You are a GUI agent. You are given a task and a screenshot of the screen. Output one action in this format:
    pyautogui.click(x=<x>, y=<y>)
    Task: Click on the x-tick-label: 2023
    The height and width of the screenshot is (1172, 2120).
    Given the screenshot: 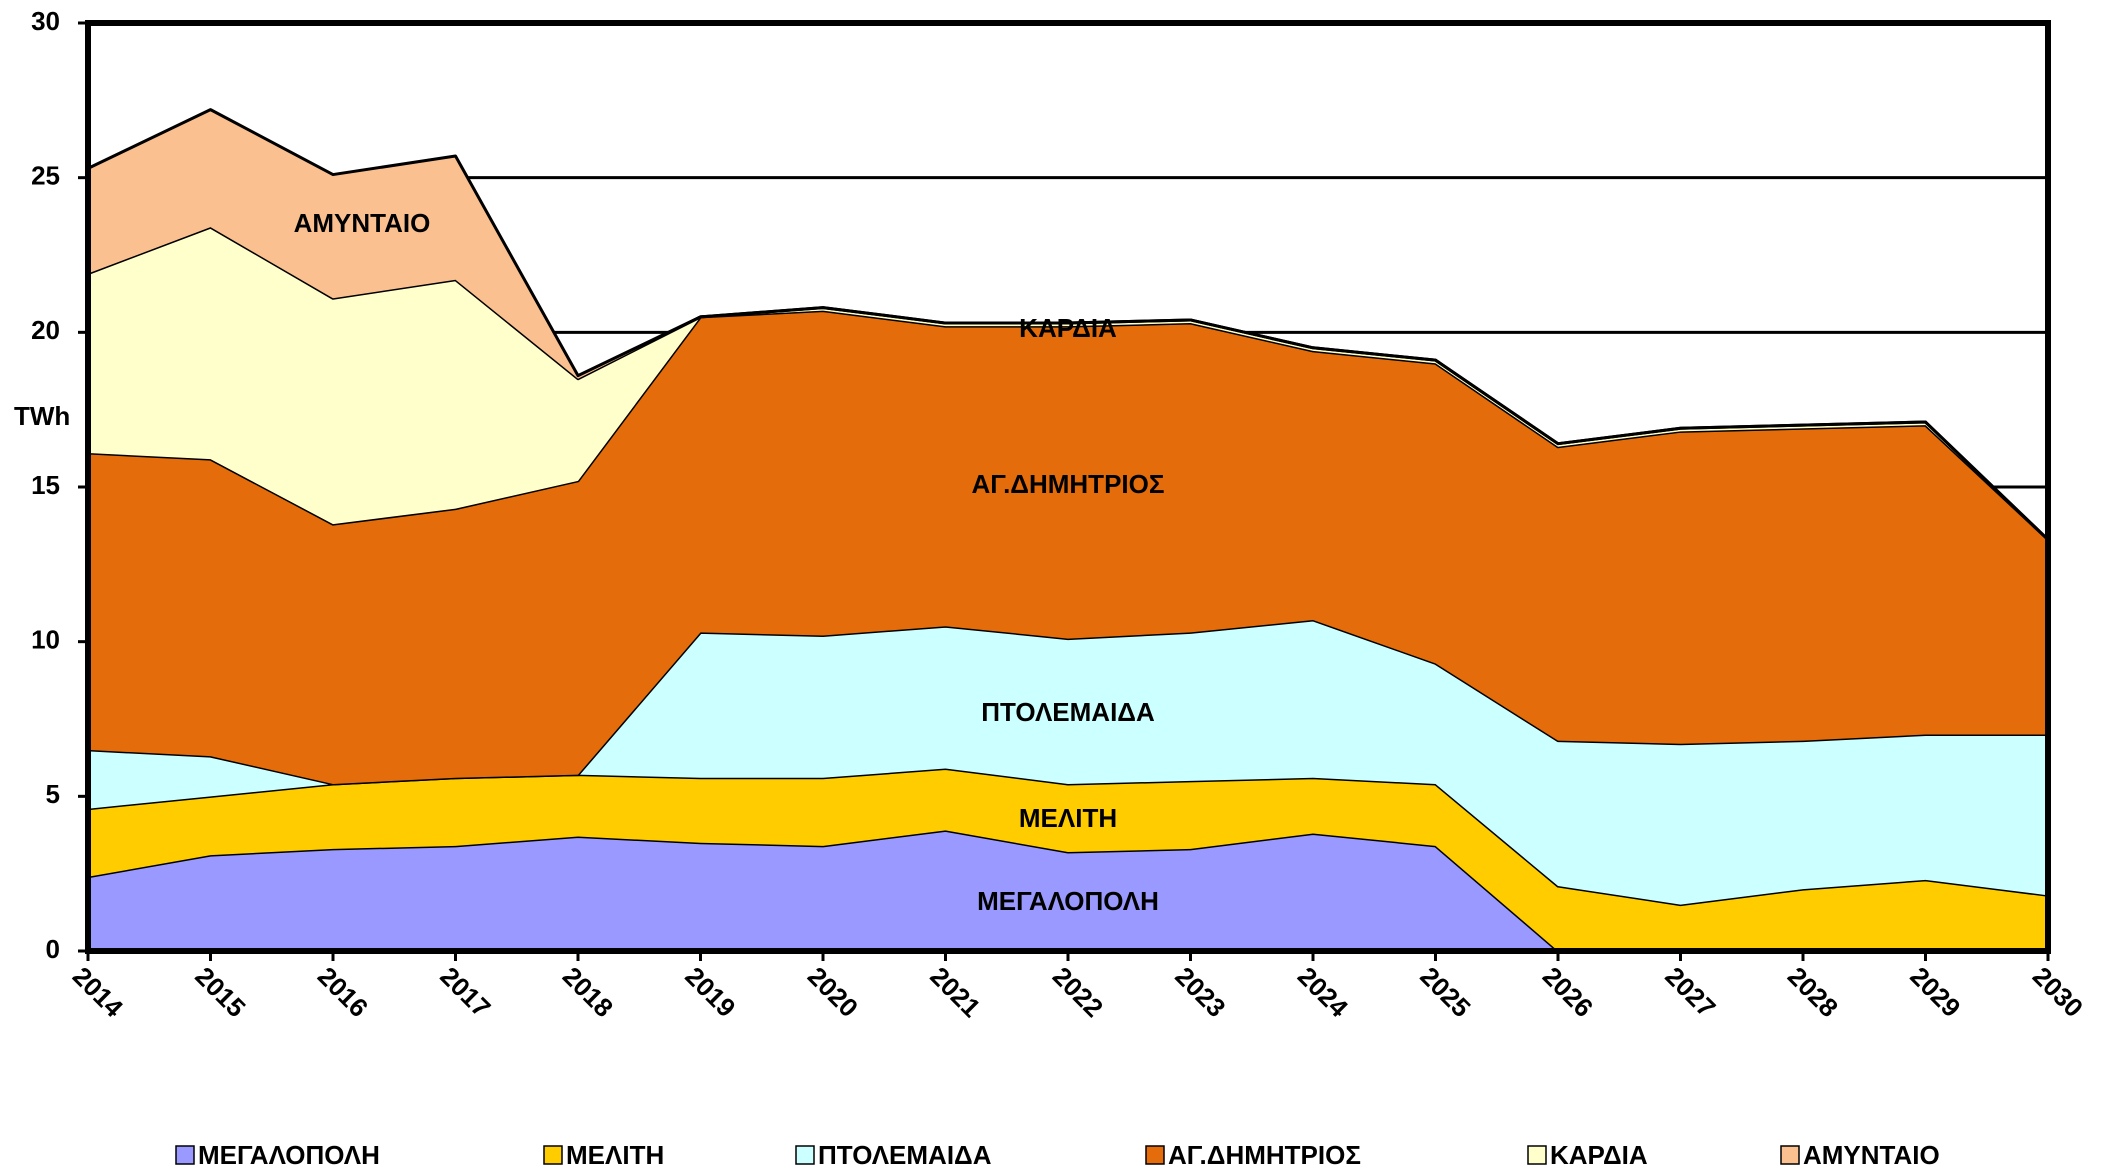 What is the action you would take?
    pyautogui.click(x=1200, y=992)
    